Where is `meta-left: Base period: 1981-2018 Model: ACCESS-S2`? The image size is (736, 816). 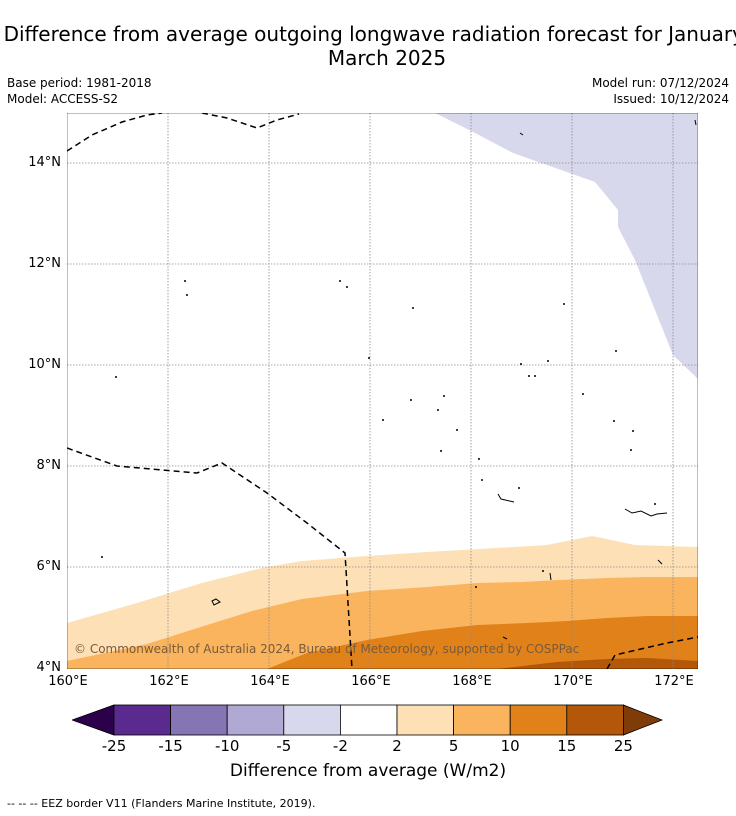
meta-left: Base period: 1981-2018 Model: ACCESS-S2 is located at coordinates (79, 91).